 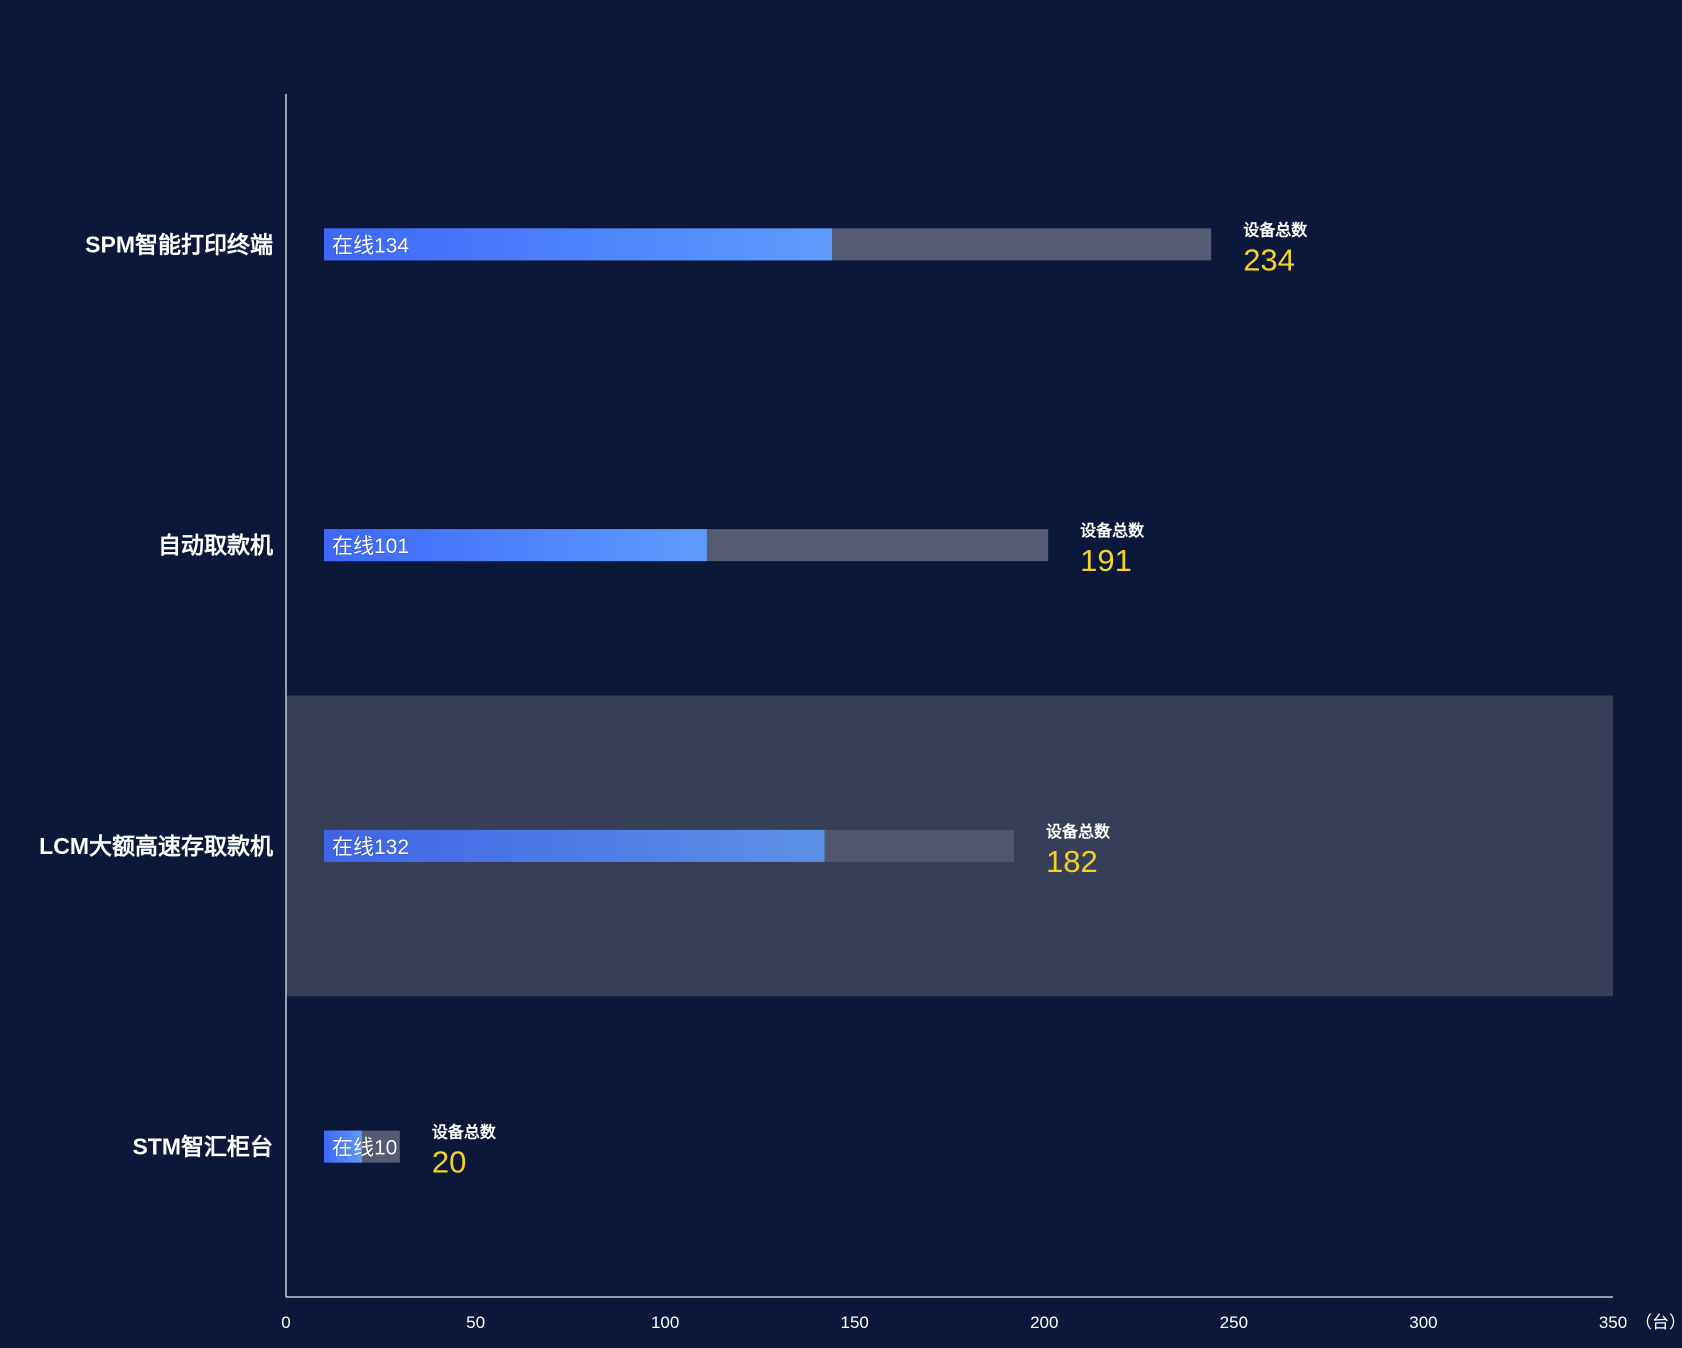 I want to click on online-value-label: 在线132, so click(x=370, y=847).